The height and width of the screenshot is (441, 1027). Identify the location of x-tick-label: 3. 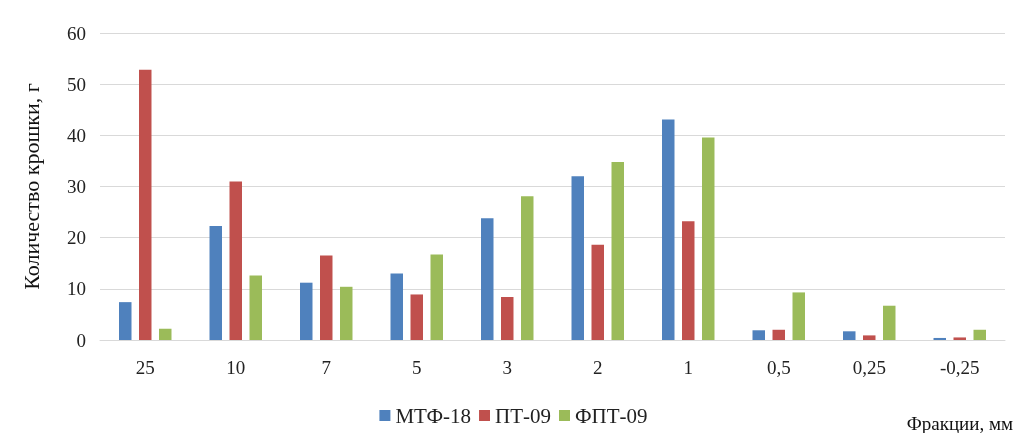
(507, 367).